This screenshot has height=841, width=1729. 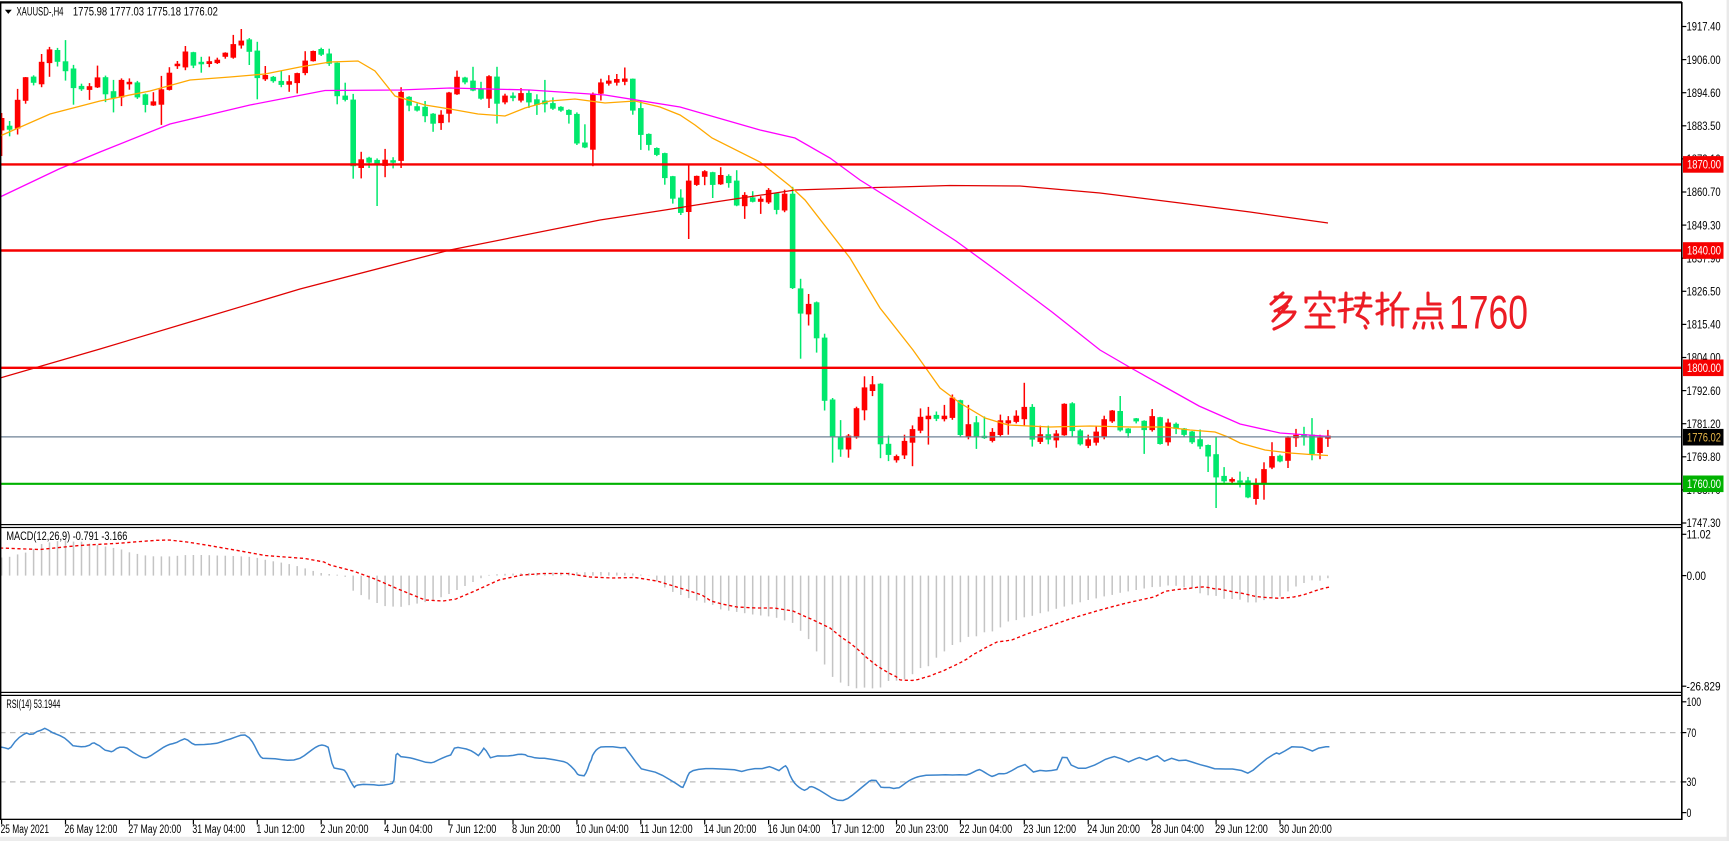 I want to click on svg-text: 1870.00, so click(x=1704, y=166).